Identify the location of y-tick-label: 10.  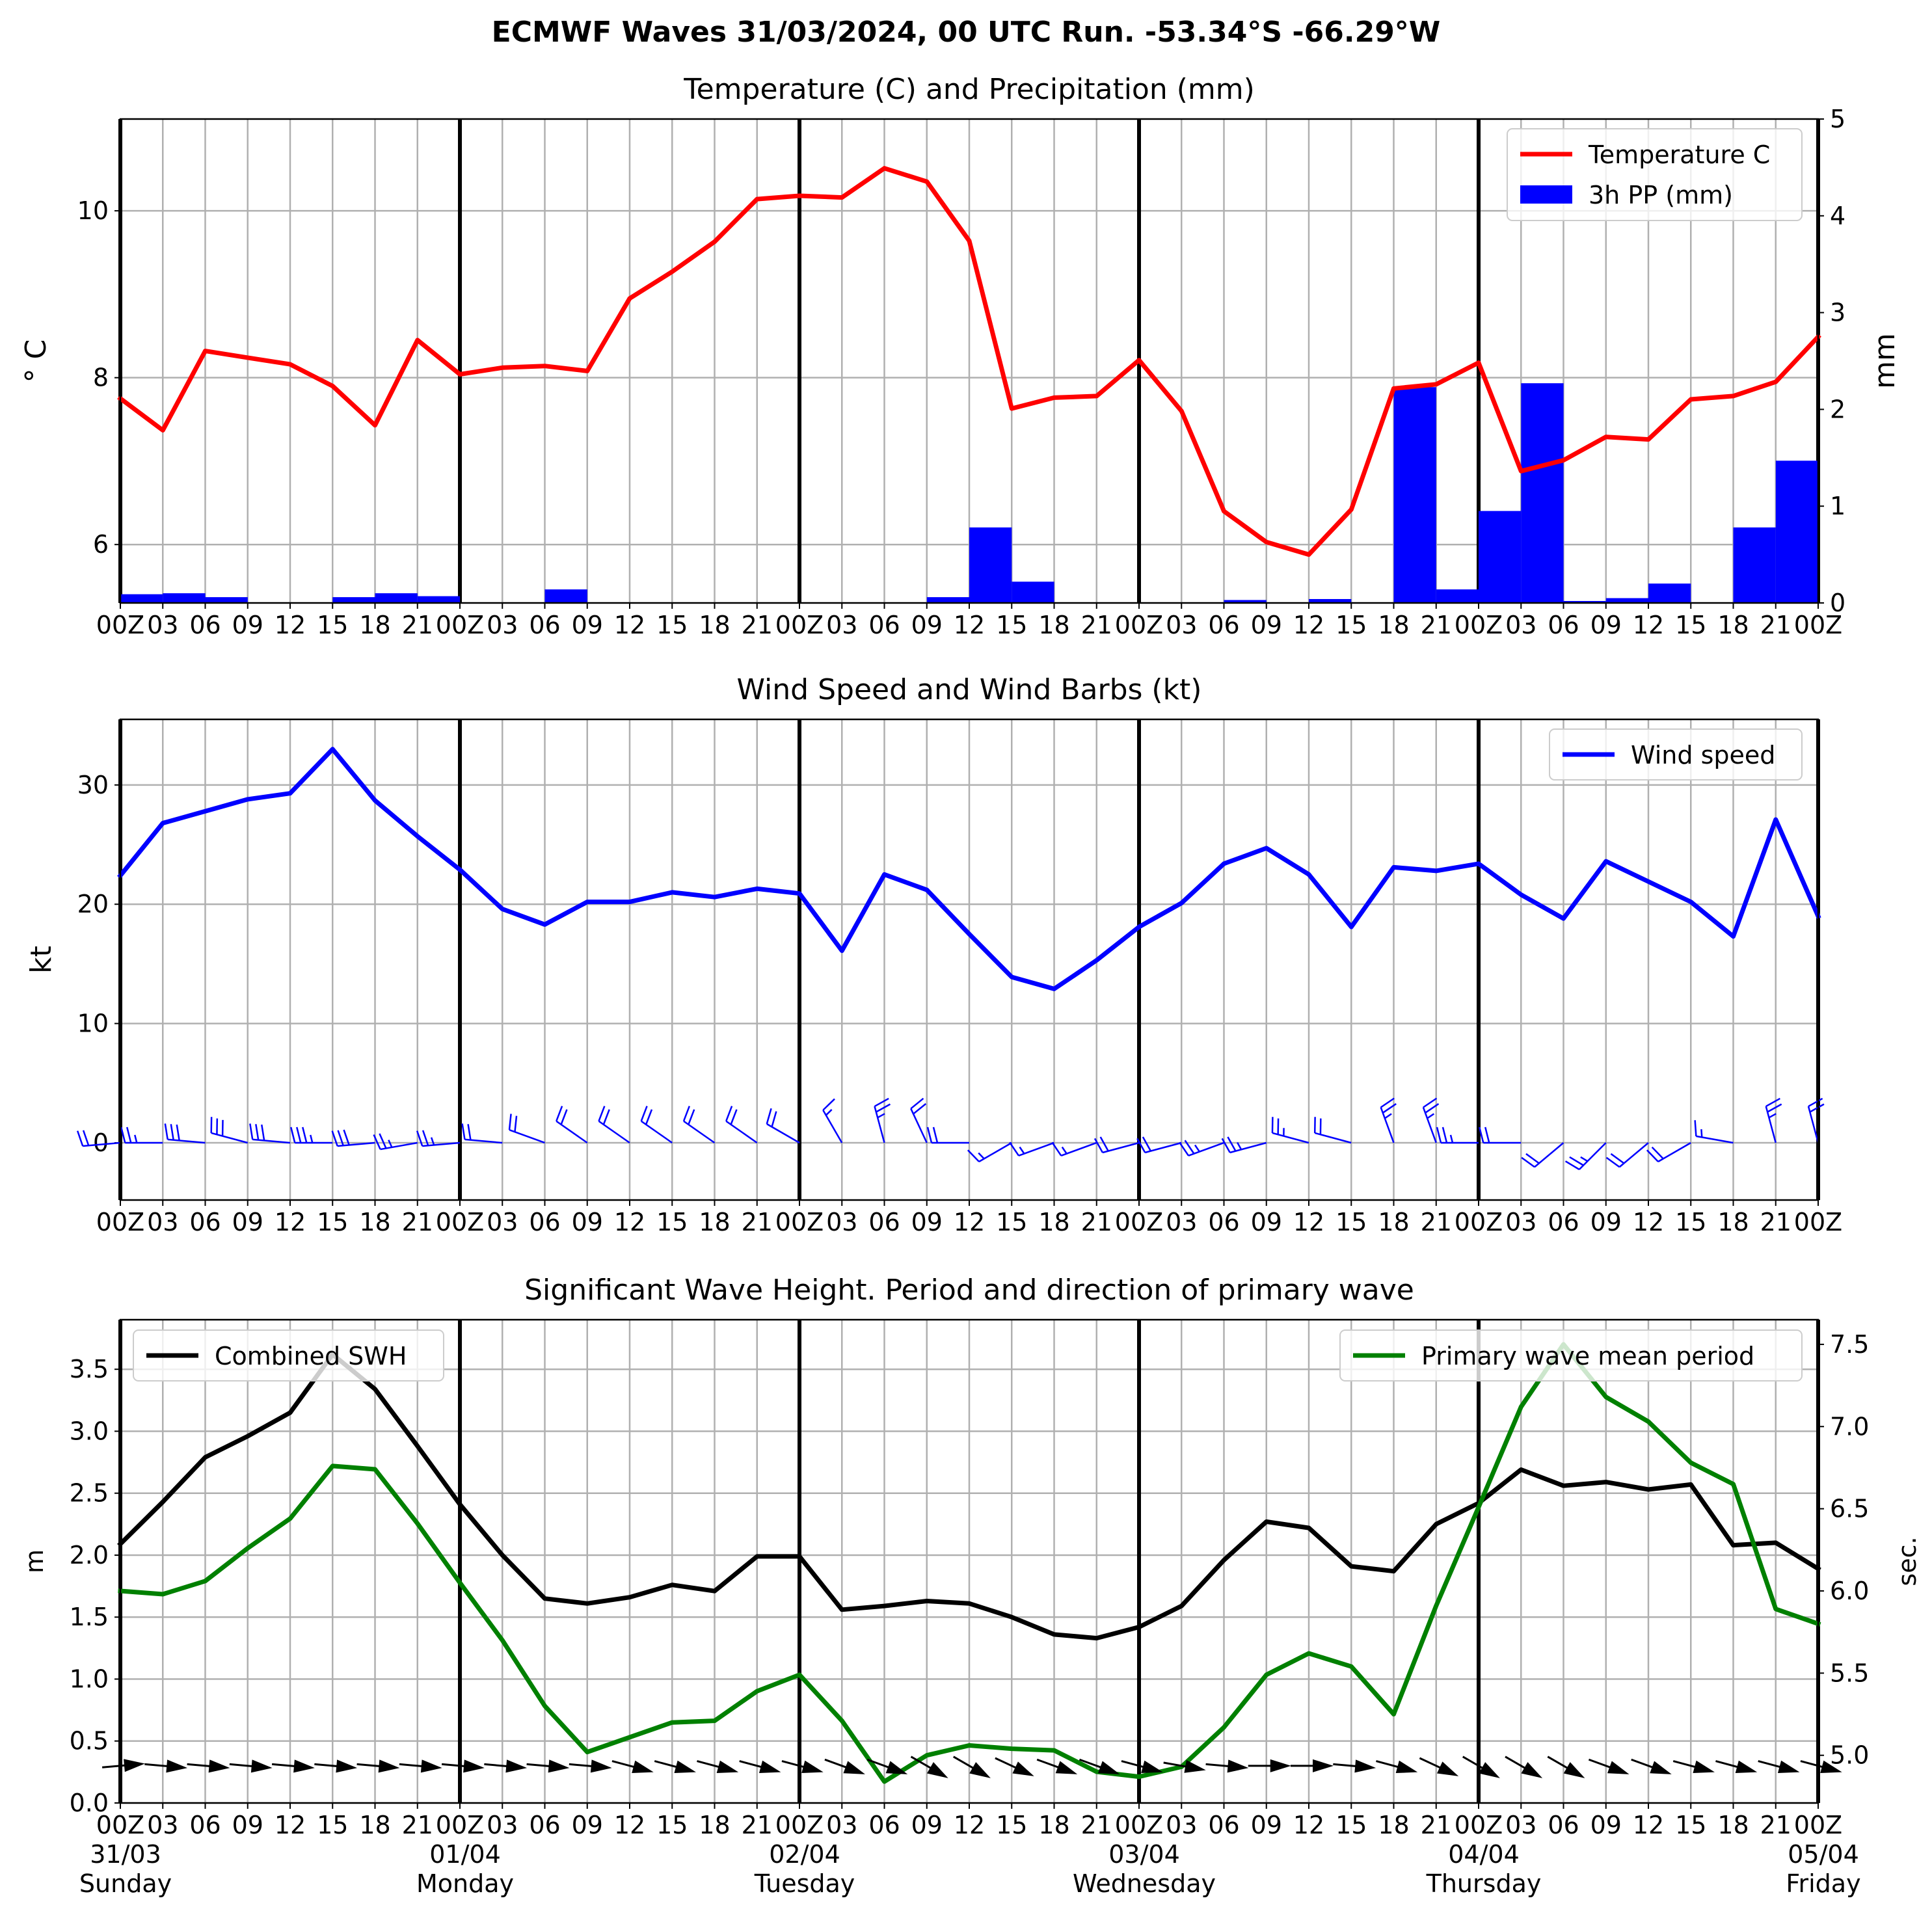
(93, 210).